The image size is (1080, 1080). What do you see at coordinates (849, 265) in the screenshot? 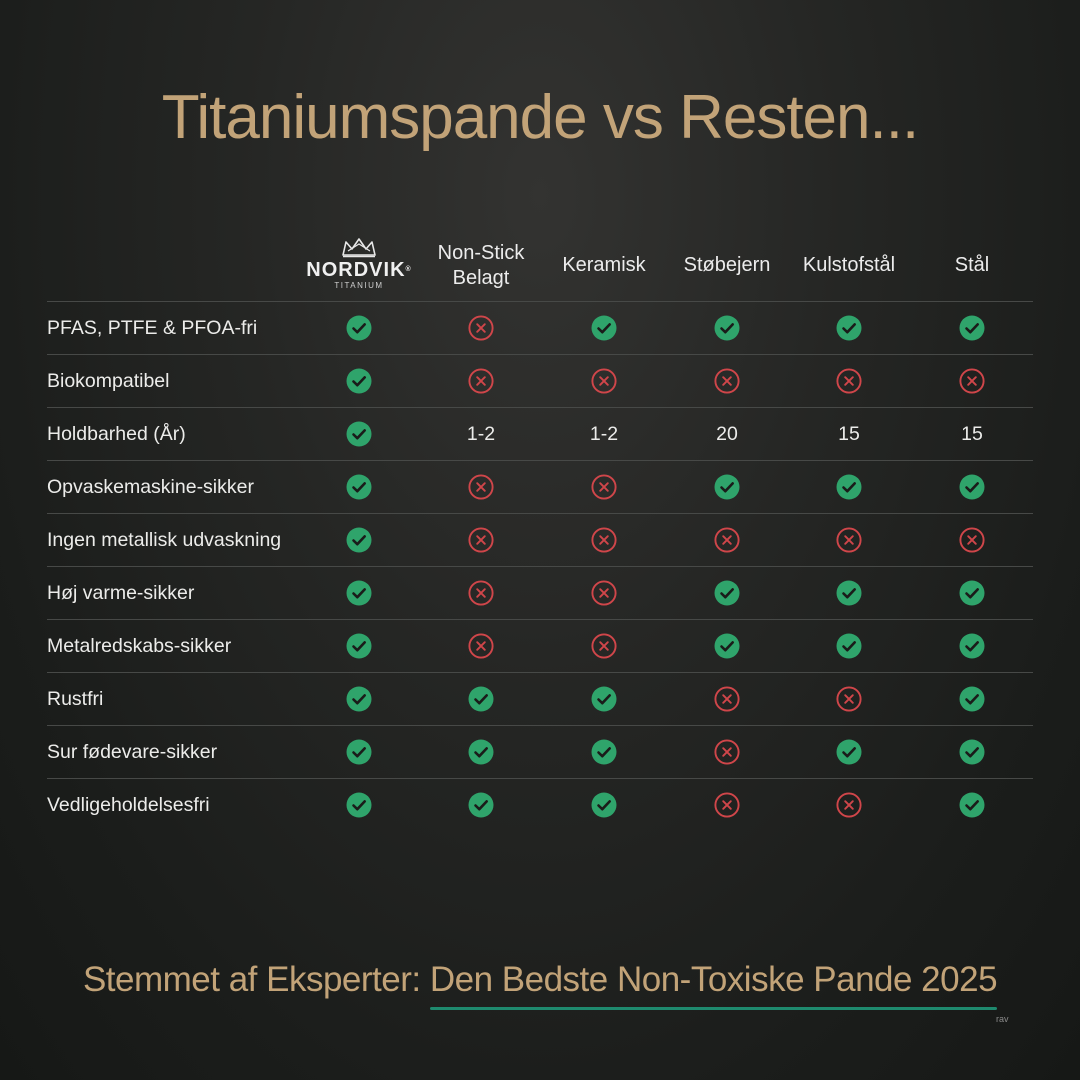
I see `column-header: Kulstofstål` at bounding box center [849, 265].